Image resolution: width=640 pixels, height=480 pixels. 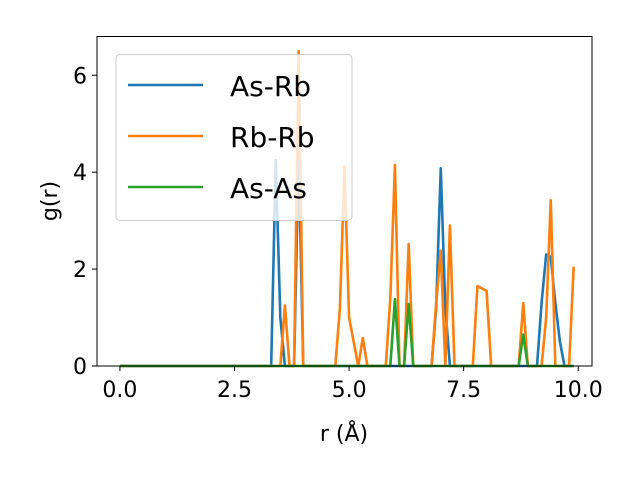 I want to click on x-axis-label: r (Å), so click(x=344, y=433).